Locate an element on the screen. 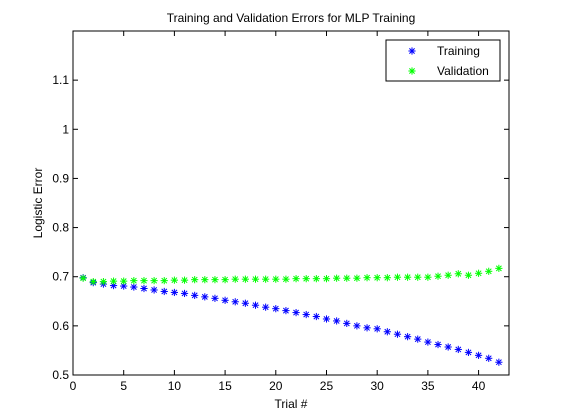 The height and width of the screenshot is (420, 561). x-tick-label: 5 is located at coordinates (123, 386).